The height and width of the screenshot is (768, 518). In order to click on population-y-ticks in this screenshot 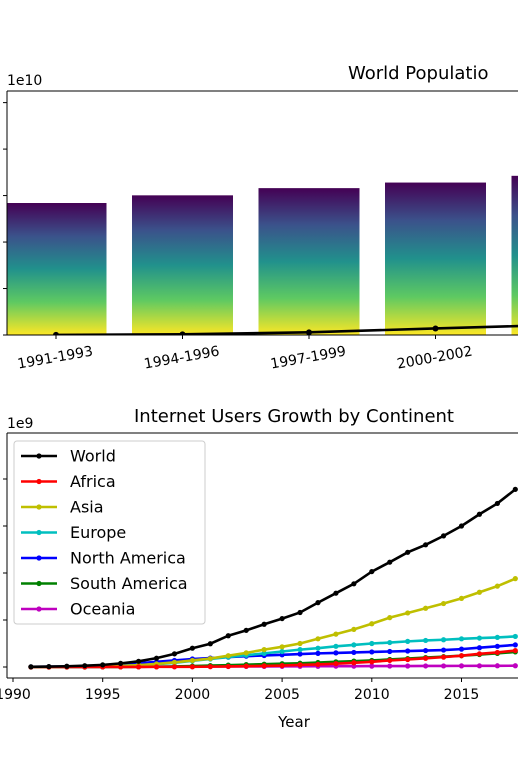, I will do `click(5, 219)`.